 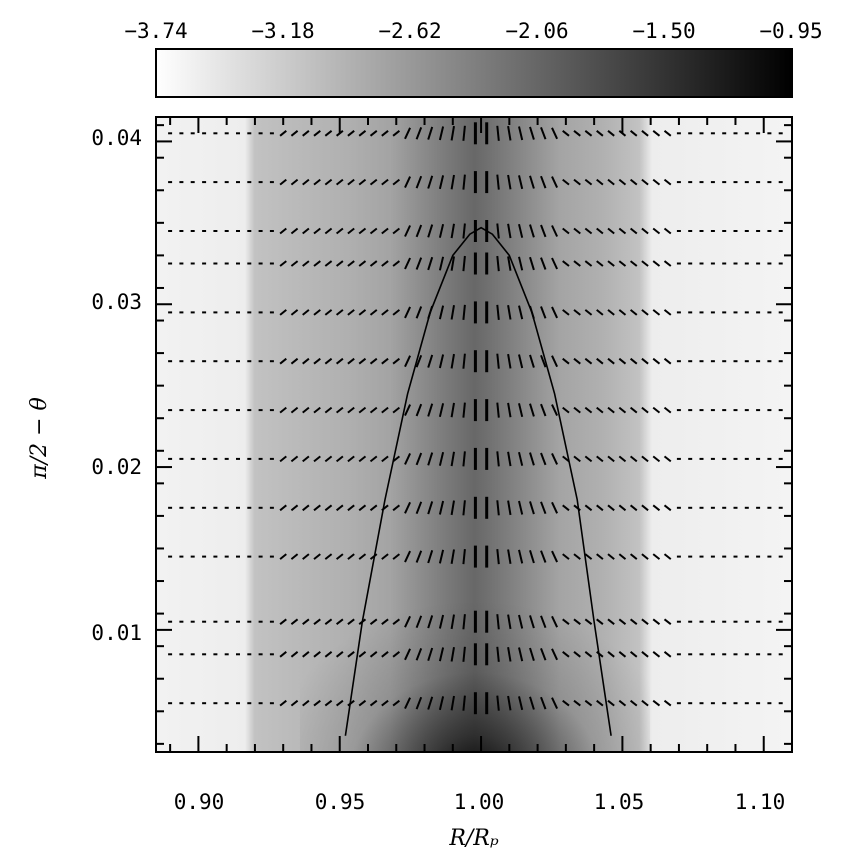 I want to click on x-tick-label: 1.10, so click(x=760, y=802).